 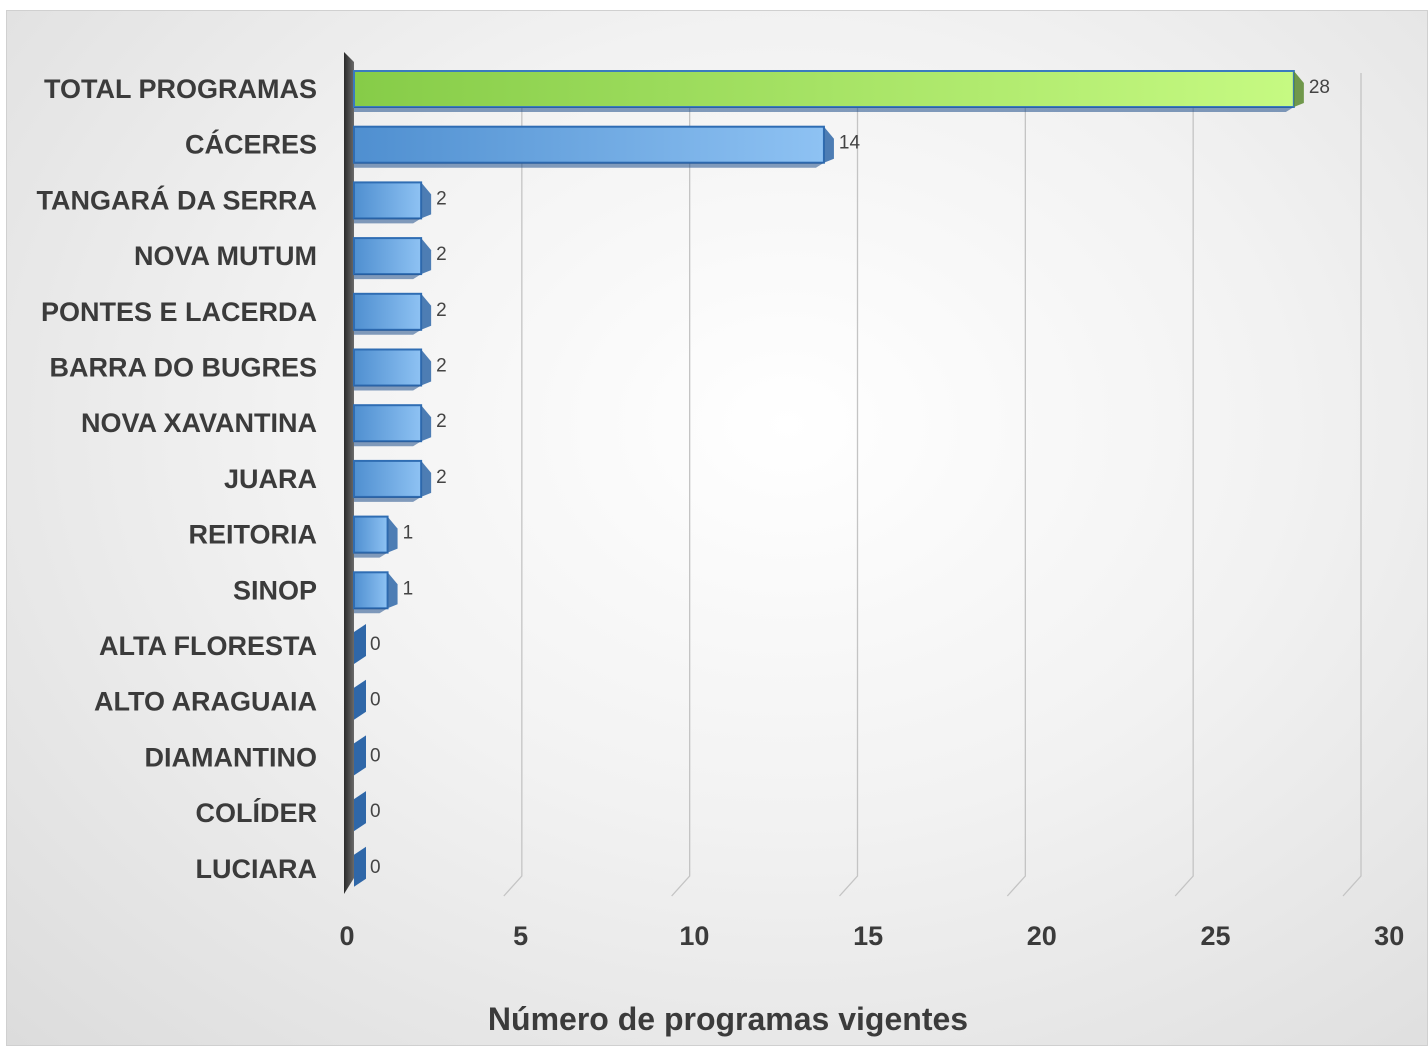 I want to click on data-label: 14, so click(x=850, y=143).